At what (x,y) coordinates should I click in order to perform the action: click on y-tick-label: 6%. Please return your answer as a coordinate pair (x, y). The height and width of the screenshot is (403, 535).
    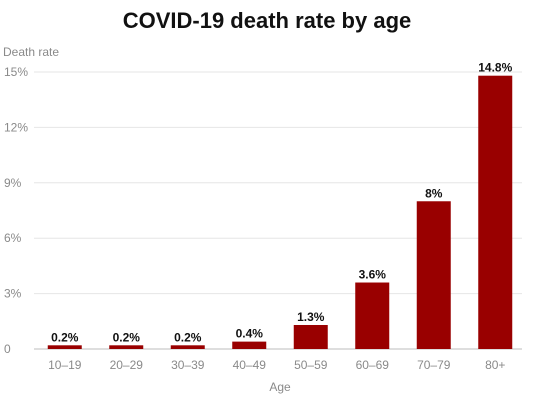
    Looking at the image, I should click on (13, 238).